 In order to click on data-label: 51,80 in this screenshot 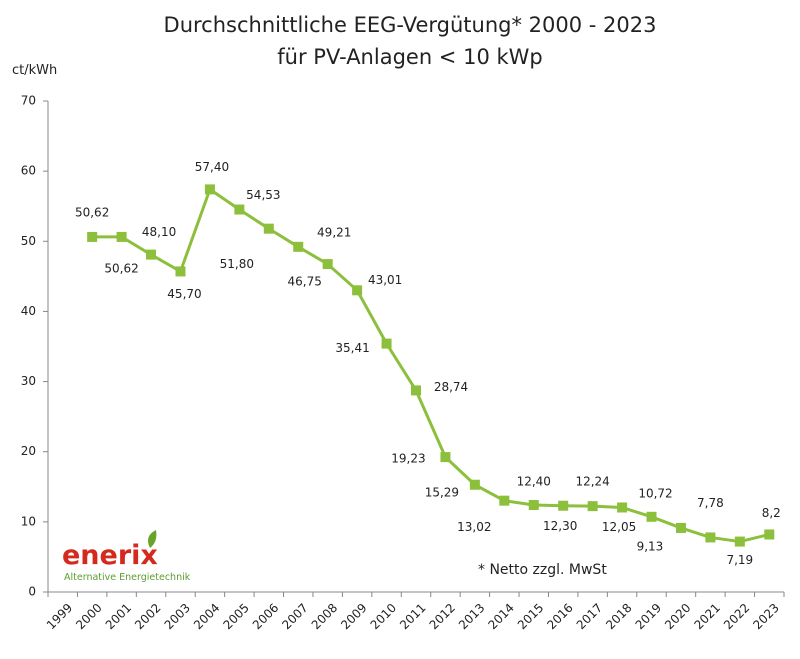, I will do `click(237, 264)`.